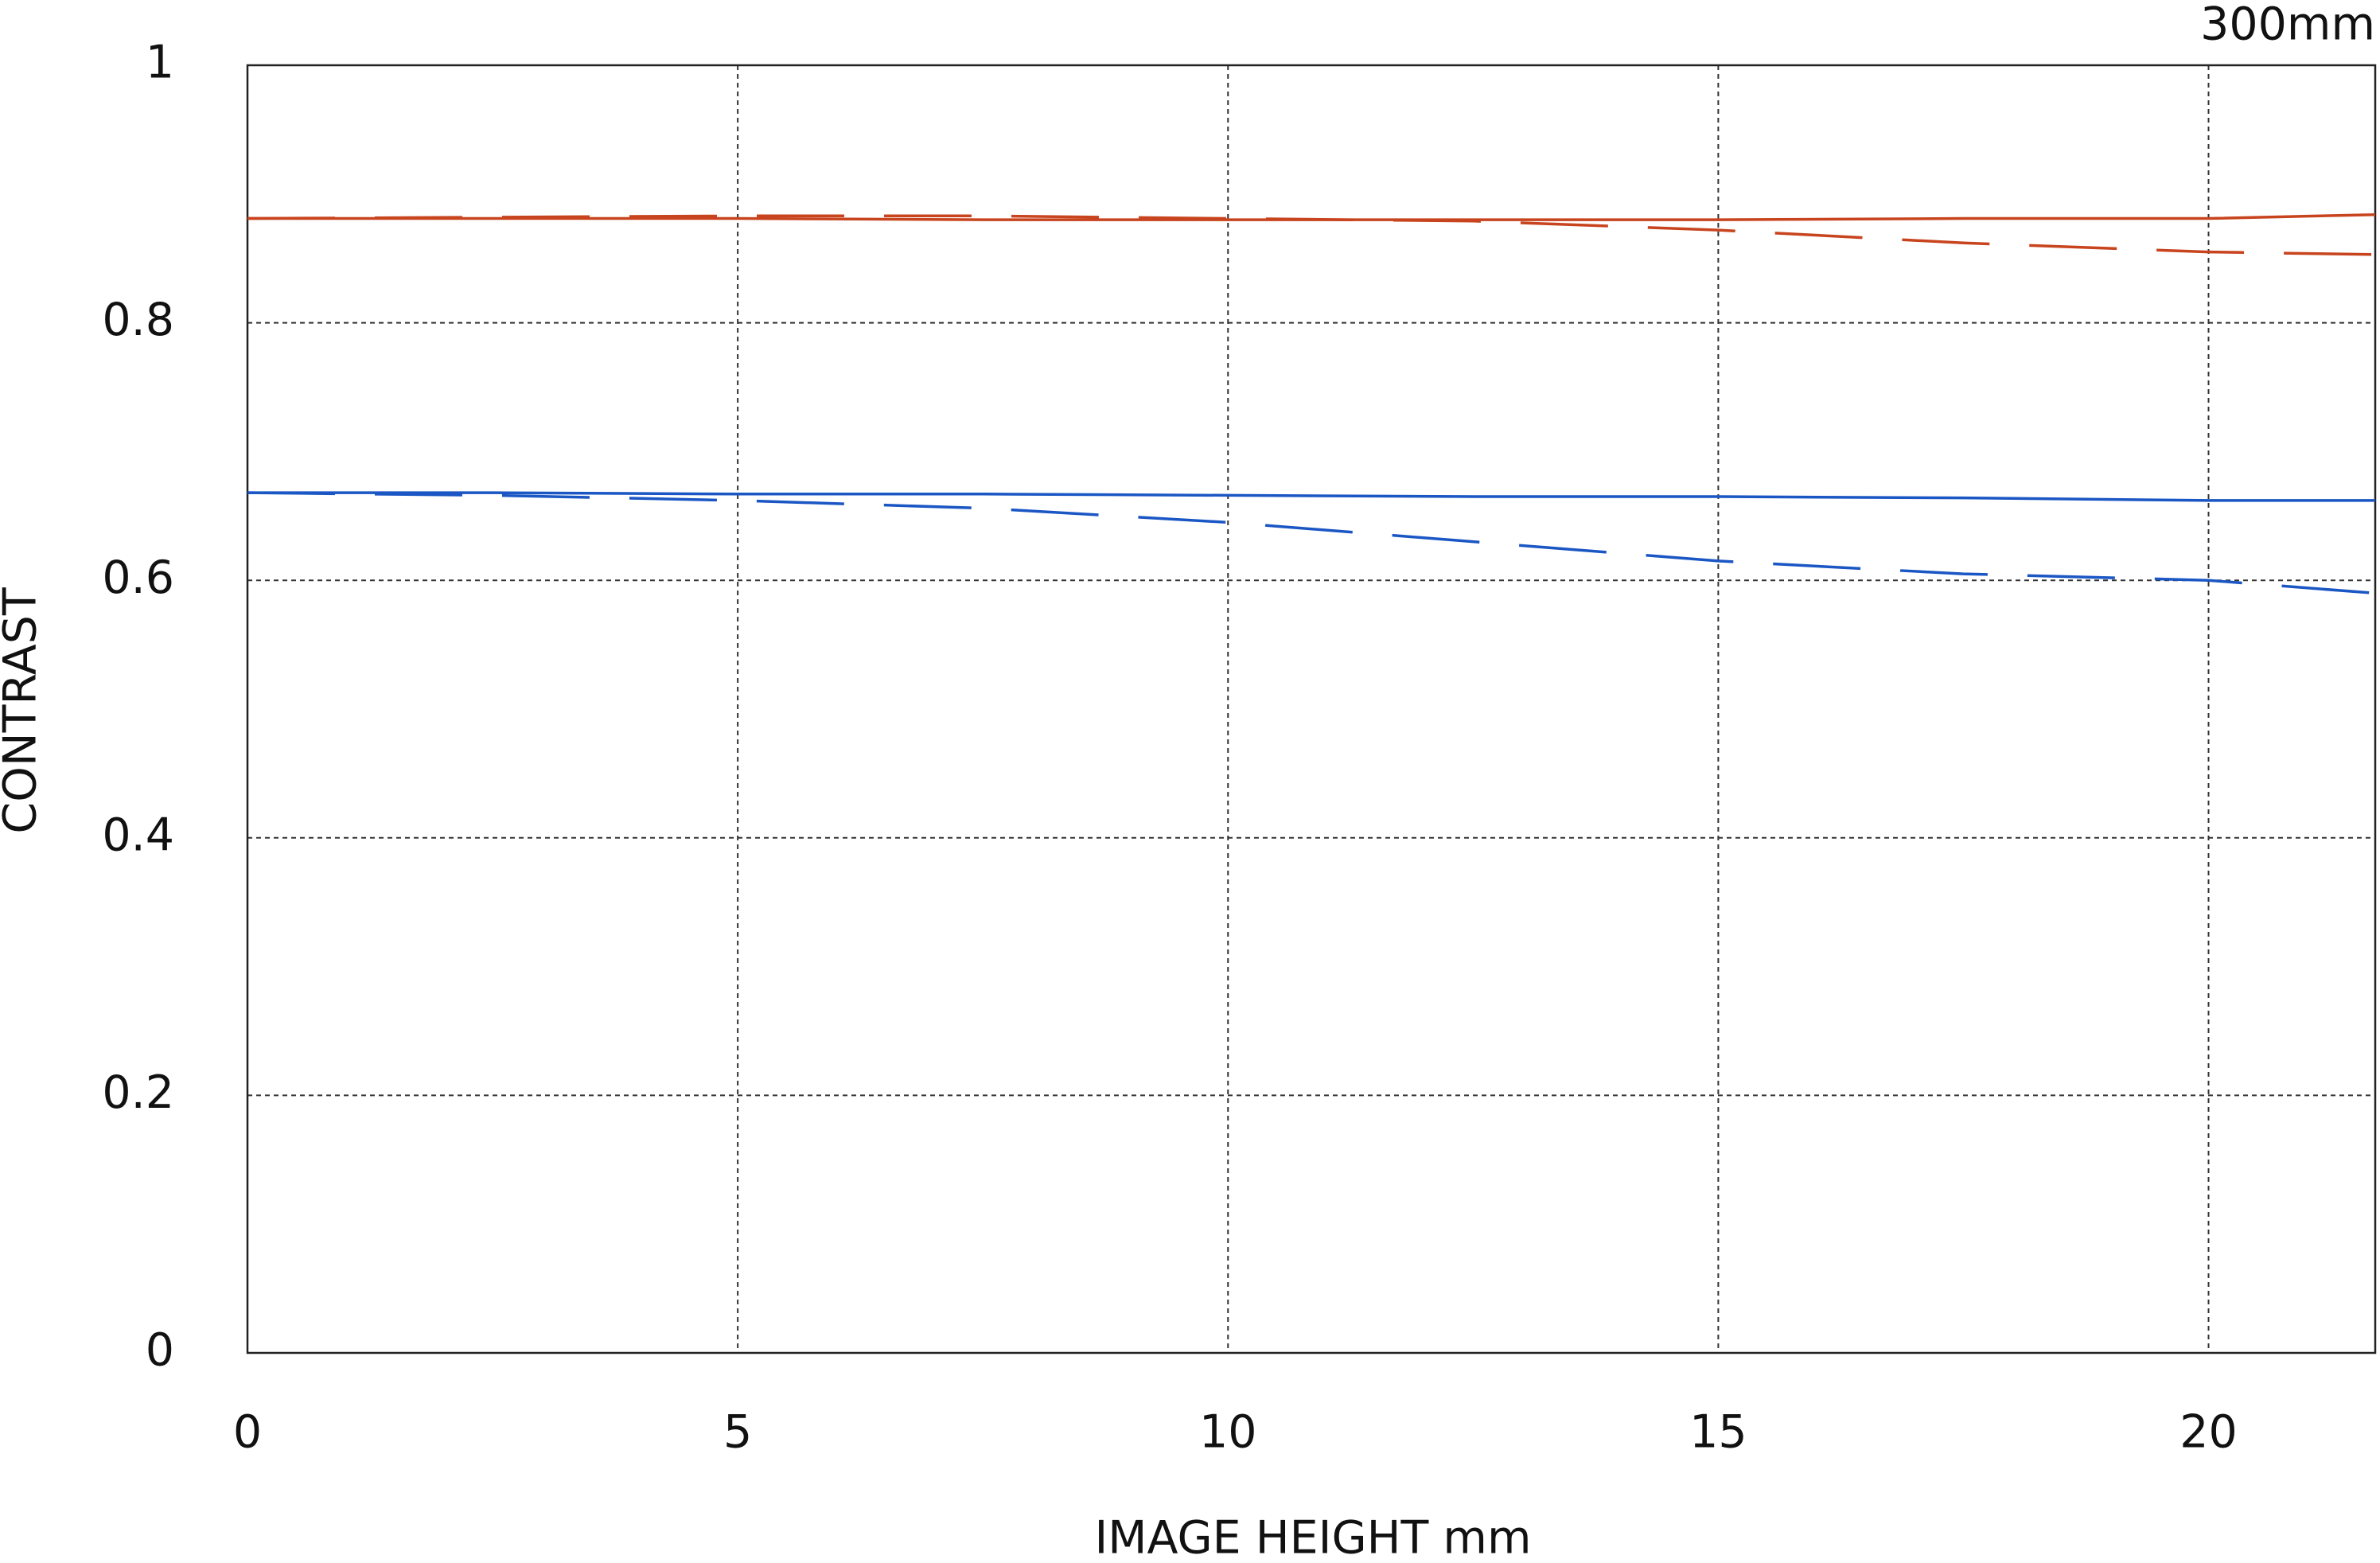  I want to click on y-tick-label: 0.8, so click(138, 320).